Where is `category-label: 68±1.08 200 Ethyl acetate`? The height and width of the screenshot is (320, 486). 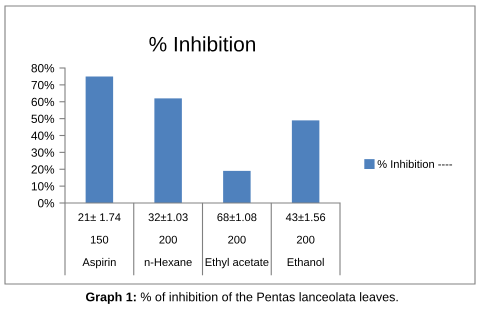
category-label: 68±1.08 200 Ethyl acetate is located at coordinates (237, 240).